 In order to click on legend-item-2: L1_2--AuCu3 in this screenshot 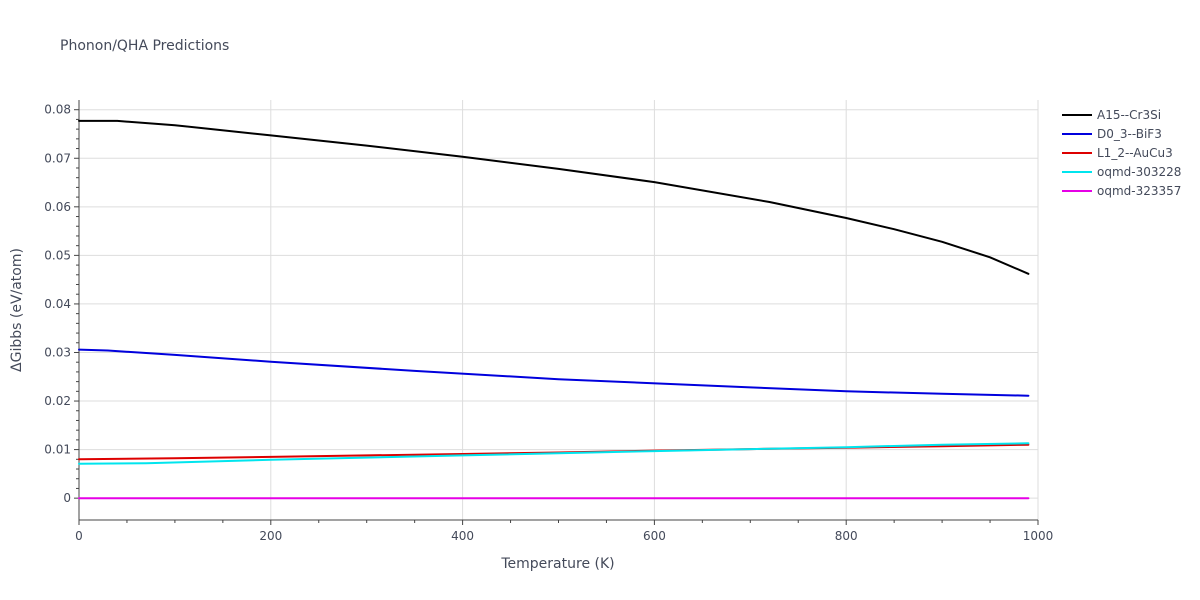, I will do `click(1117, 153)`.